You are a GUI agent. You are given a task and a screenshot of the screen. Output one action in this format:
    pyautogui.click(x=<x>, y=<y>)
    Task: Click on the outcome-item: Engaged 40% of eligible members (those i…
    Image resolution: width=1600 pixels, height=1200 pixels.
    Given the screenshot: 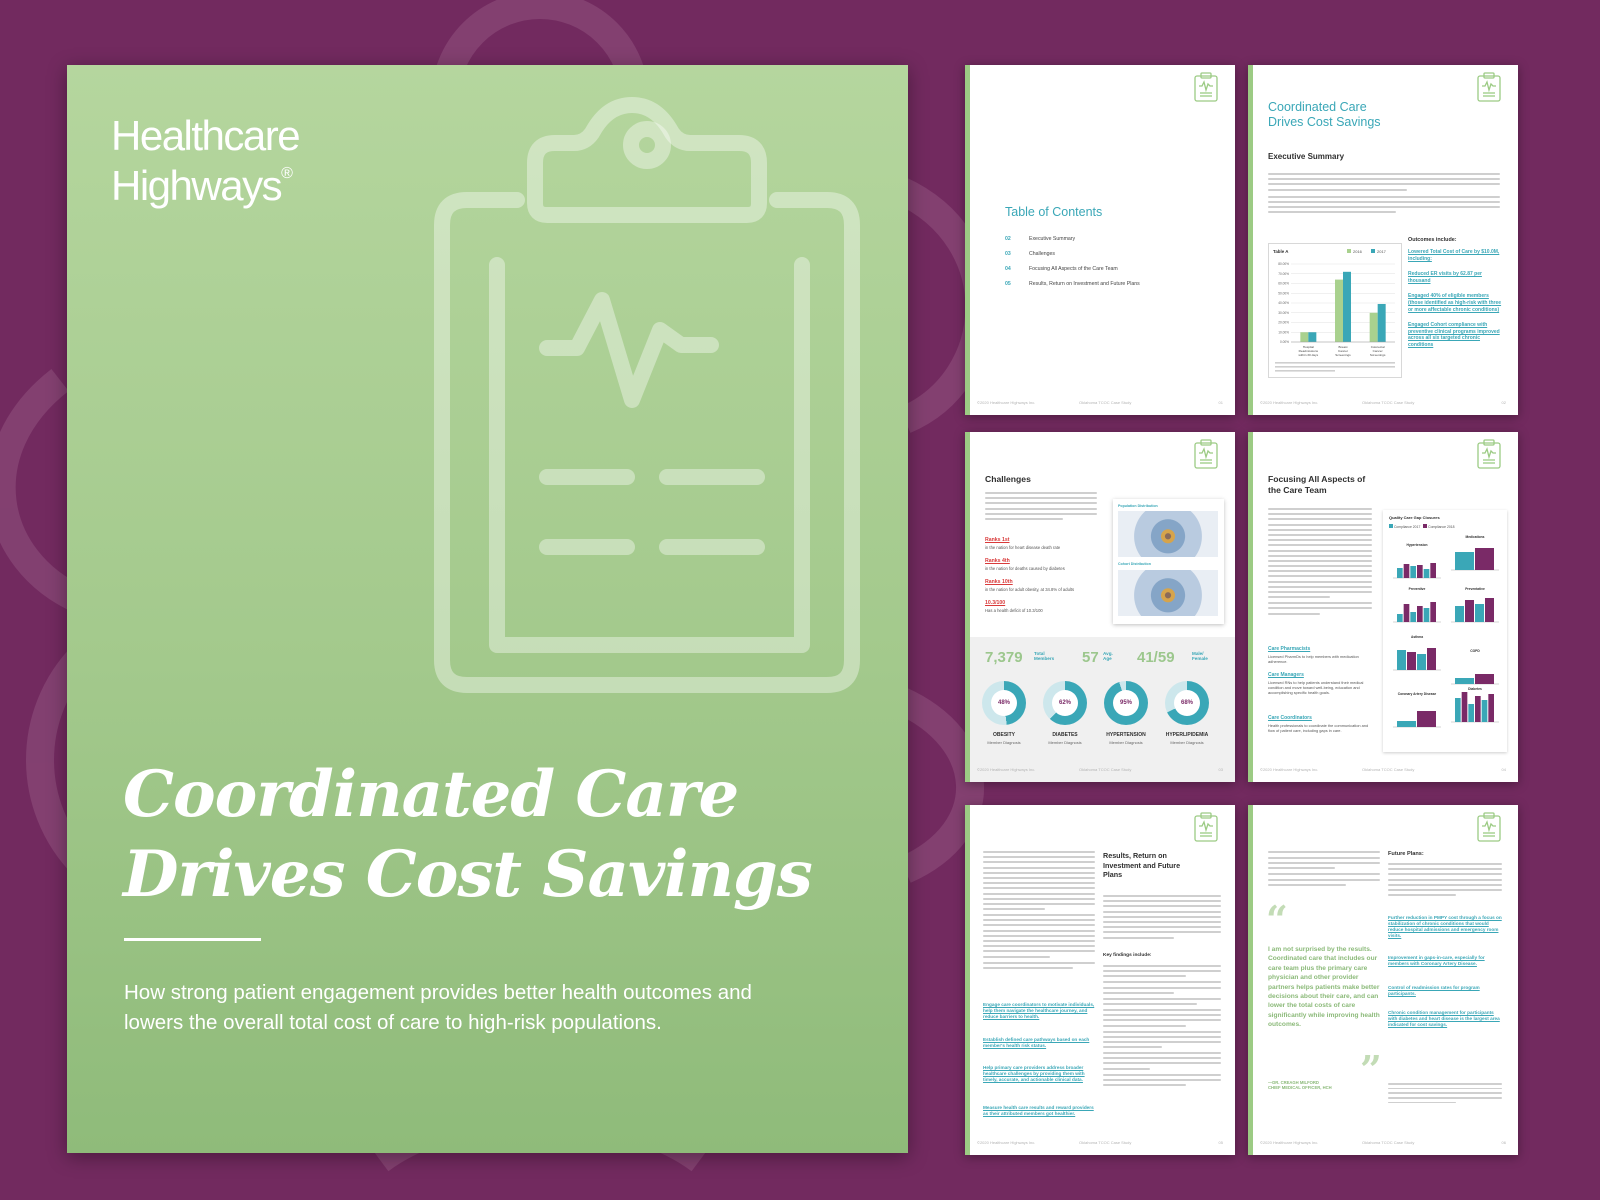 What is the action you would take?
    pyautogui.click(x=1455, y=303)
    